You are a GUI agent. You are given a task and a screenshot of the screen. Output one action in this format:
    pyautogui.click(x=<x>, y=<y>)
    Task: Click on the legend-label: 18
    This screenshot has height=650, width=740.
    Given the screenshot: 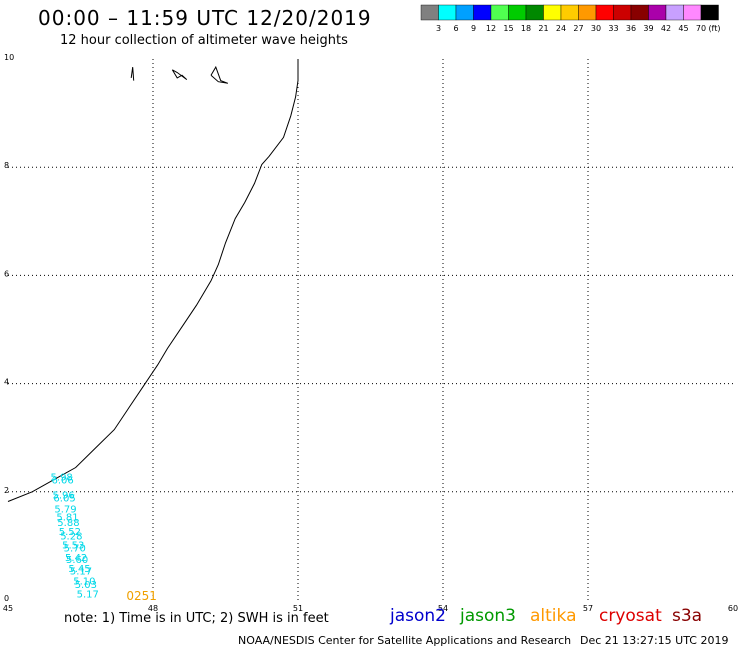 What is the action you would take?
    pyautogui.click(x=526, y=28)
    